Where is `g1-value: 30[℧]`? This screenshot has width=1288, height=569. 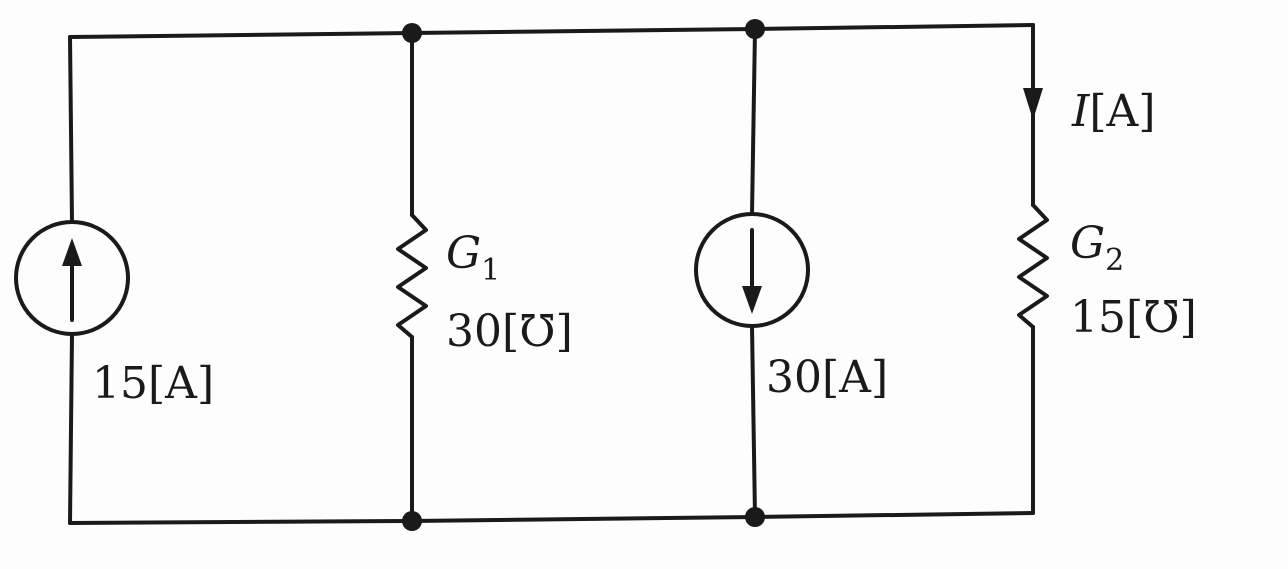
g1-value: 30[℧] is located at coordinates (509, 331).